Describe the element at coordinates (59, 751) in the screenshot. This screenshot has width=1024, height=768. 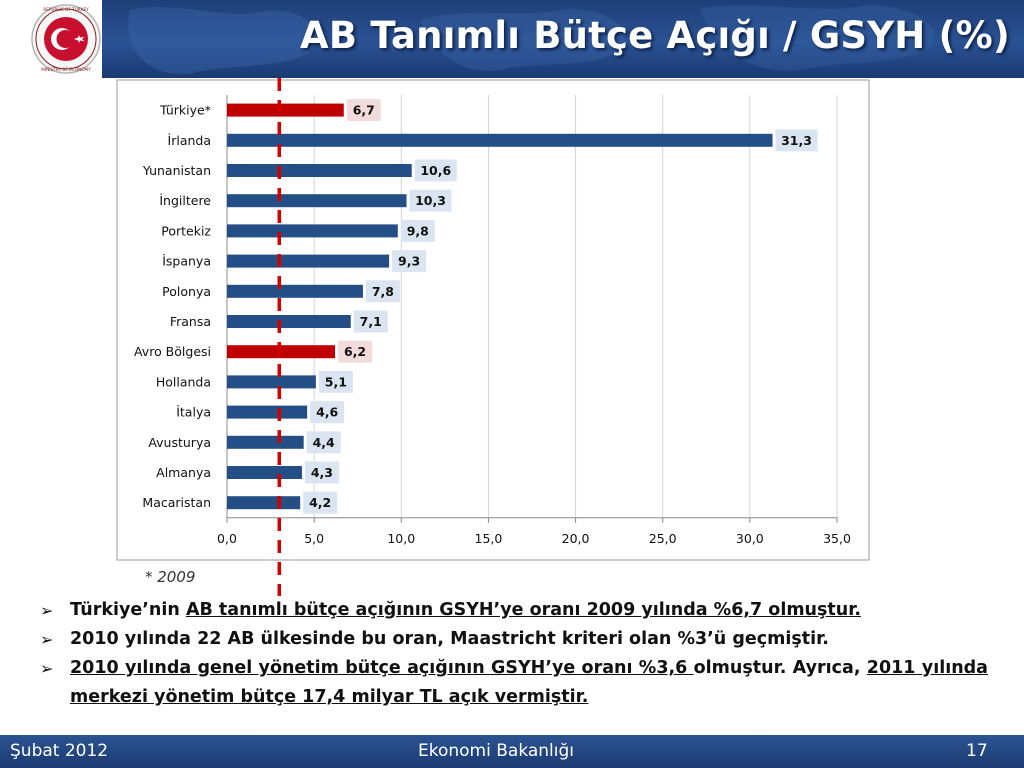
I see `footer-date: Şubat 2012` at that location.